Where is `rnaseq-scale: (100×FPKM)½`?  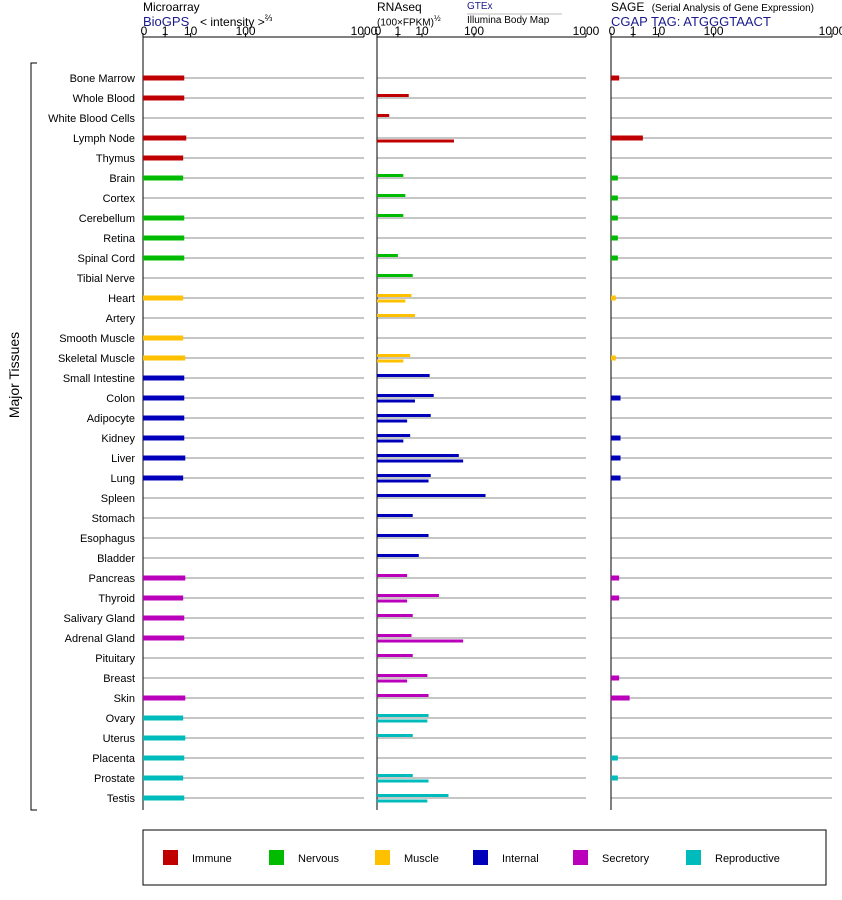
rnaseq-scale: (100×FPKM)½ is located at coordinates (409, 21).